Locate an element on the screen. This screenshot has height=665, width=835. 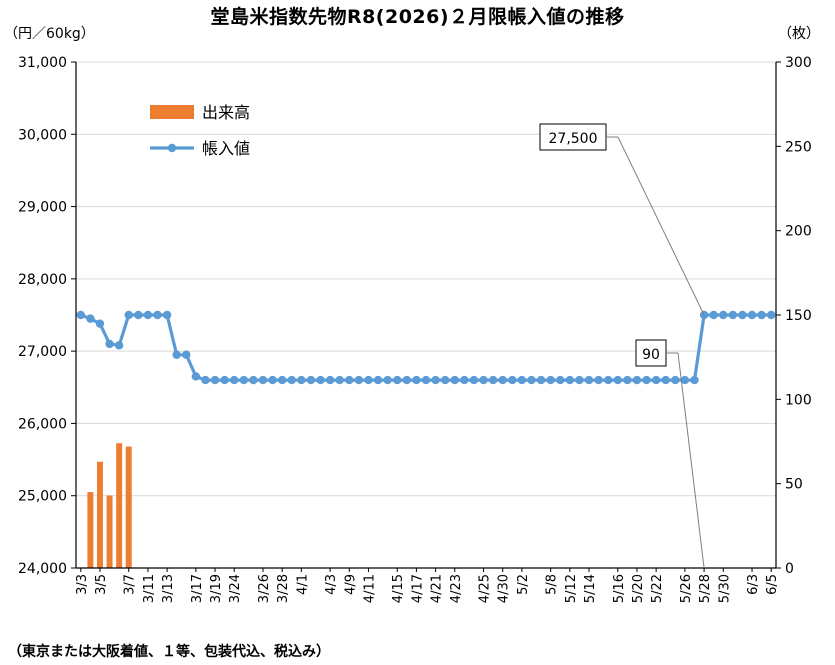
x-tick-label: 3/13 is located at coordinates (168, 588).